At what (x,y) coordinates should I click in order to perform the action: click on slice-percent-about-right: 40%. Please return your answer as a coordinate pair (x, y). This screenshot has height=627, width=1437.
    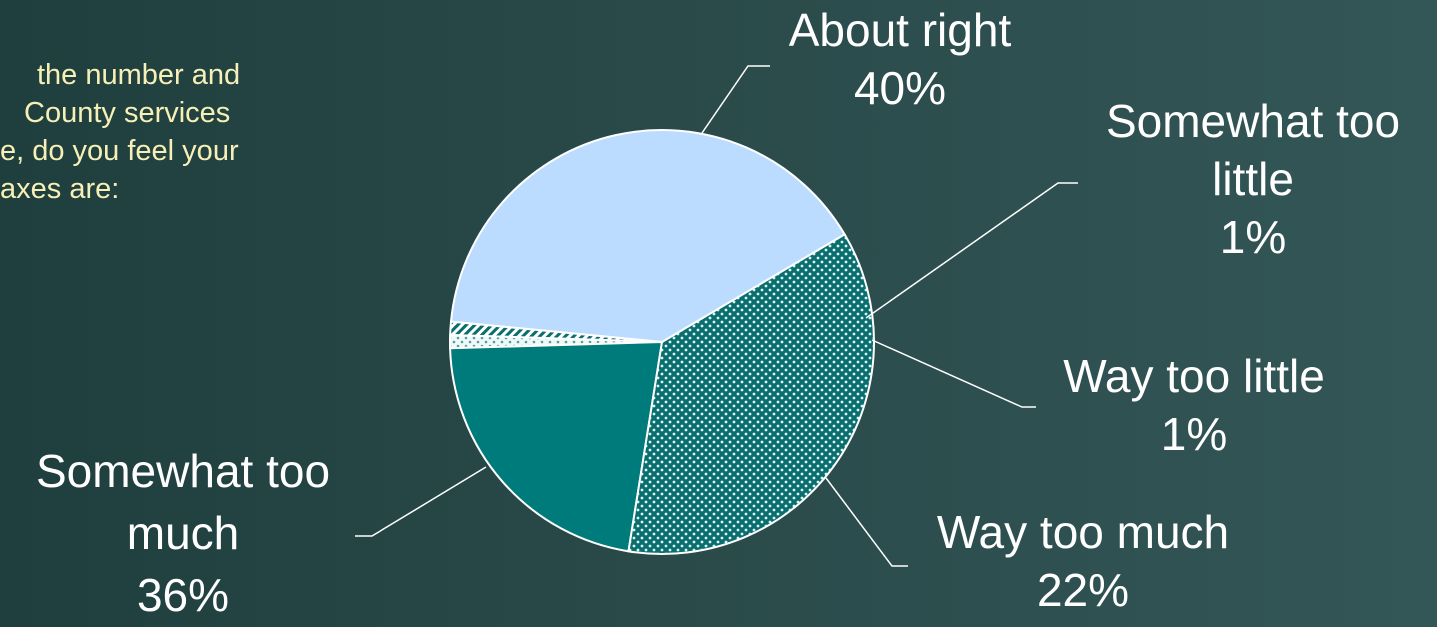
    Looking at the image, I should click on (900, 88).